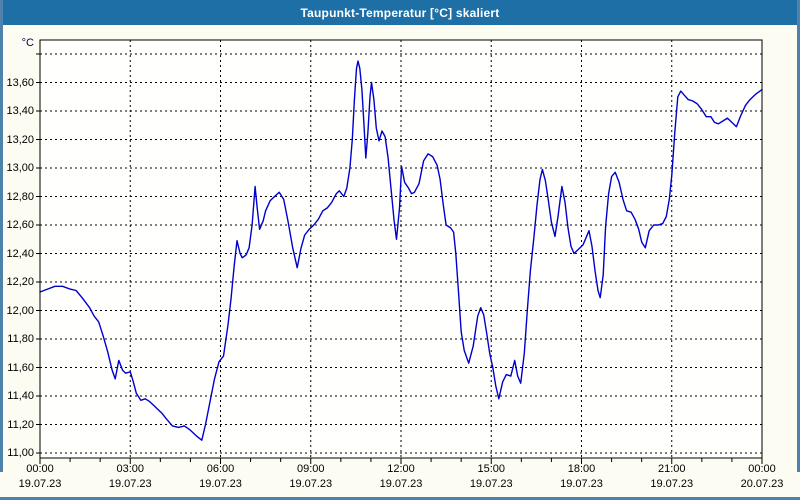  I want to click on x-tick-time-label: 06:00, so click(220, 469).